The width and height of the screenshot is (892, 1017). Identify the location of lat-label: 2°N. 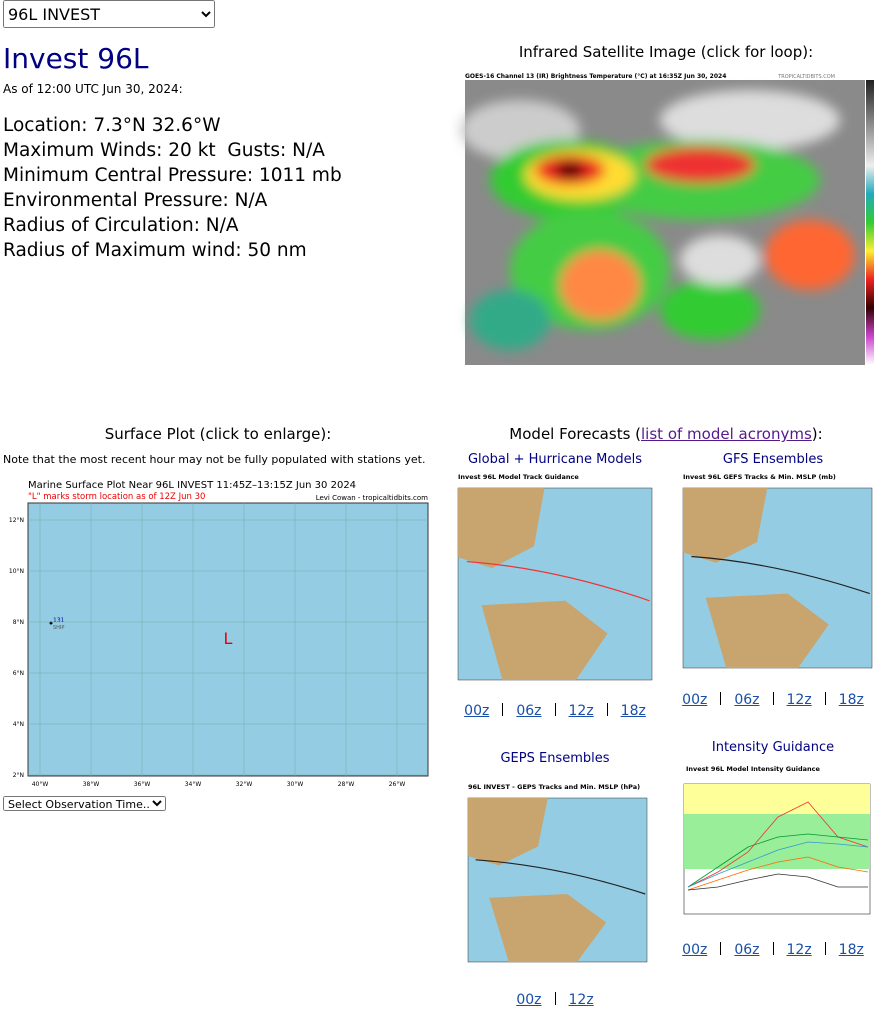
(18, 775).